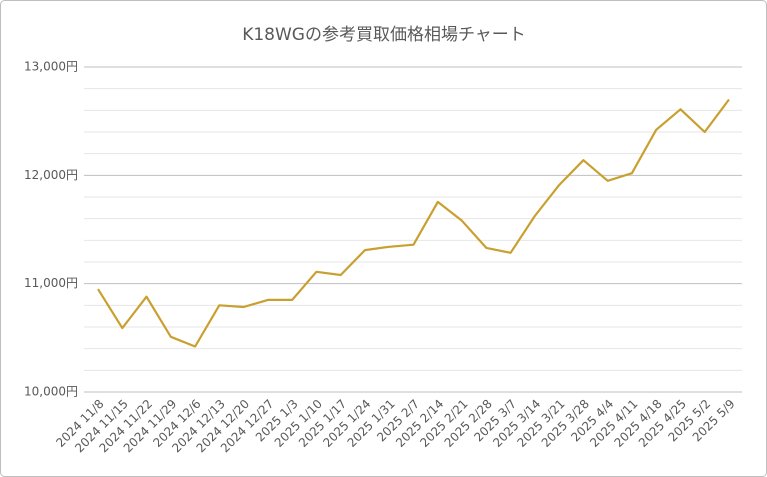 Image resolution: width=767 pixels, height=477 pixels. Describe the element at coordinates (51, 175) in the screenshot. I see `y-tick-label: 12,000円` at that location.